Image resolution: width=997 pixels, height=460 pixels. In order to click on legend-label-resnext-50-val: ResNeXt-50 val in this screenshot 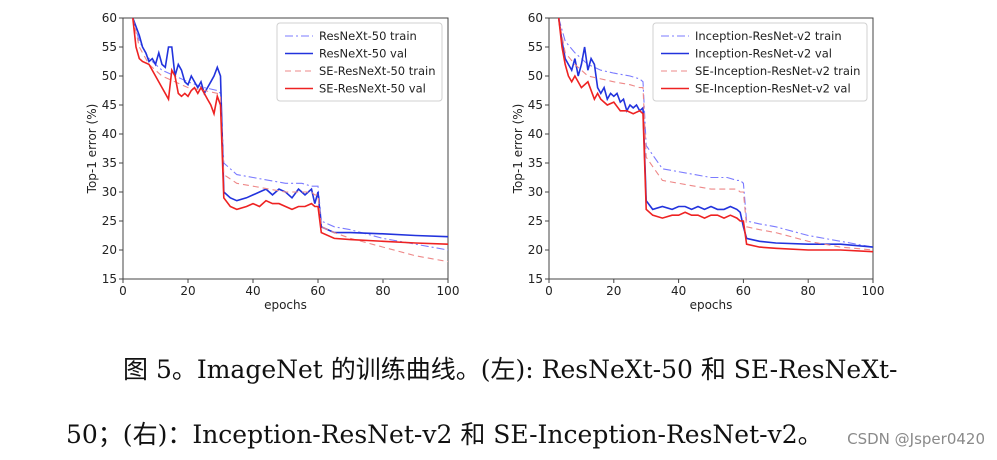, I will do `click(363, 54)`.